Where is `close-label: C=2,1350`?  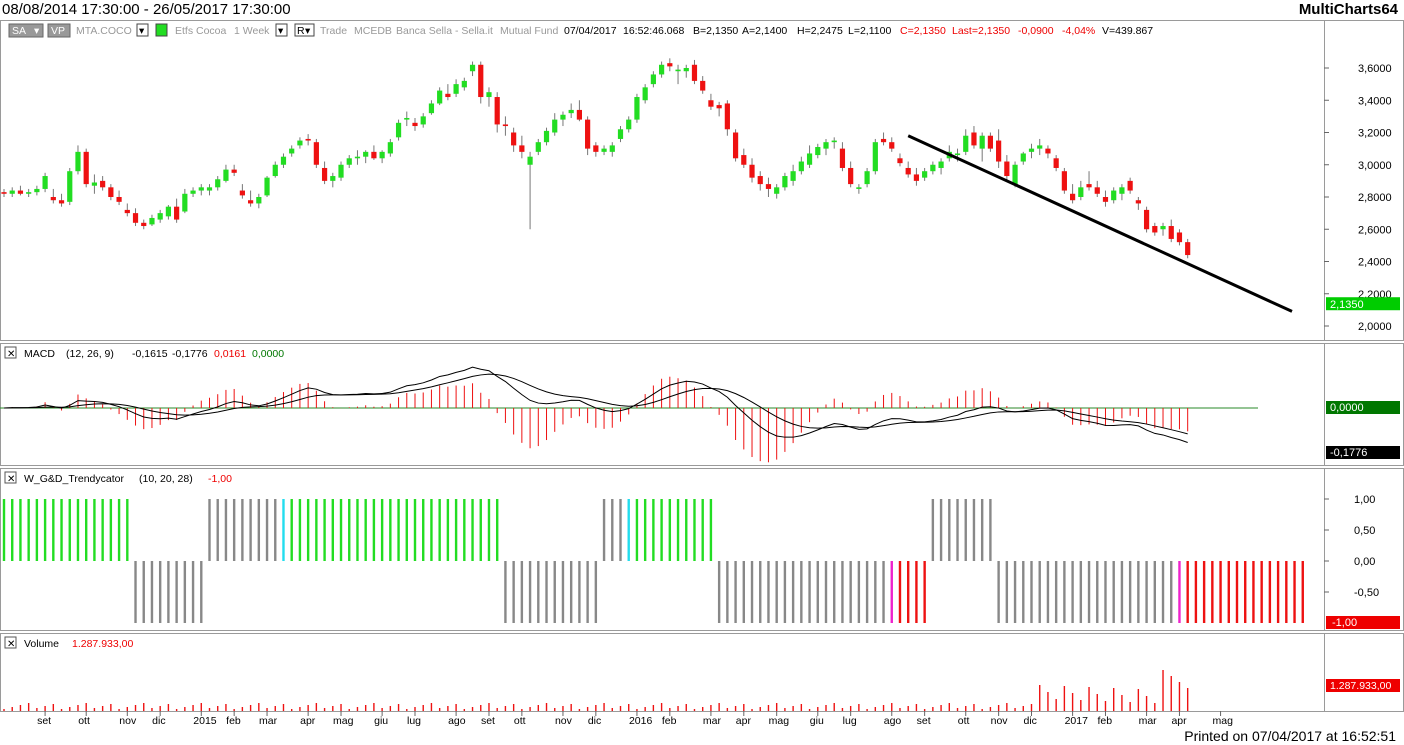
close-label: C=2,1350 is located at coordinates (923, 31).